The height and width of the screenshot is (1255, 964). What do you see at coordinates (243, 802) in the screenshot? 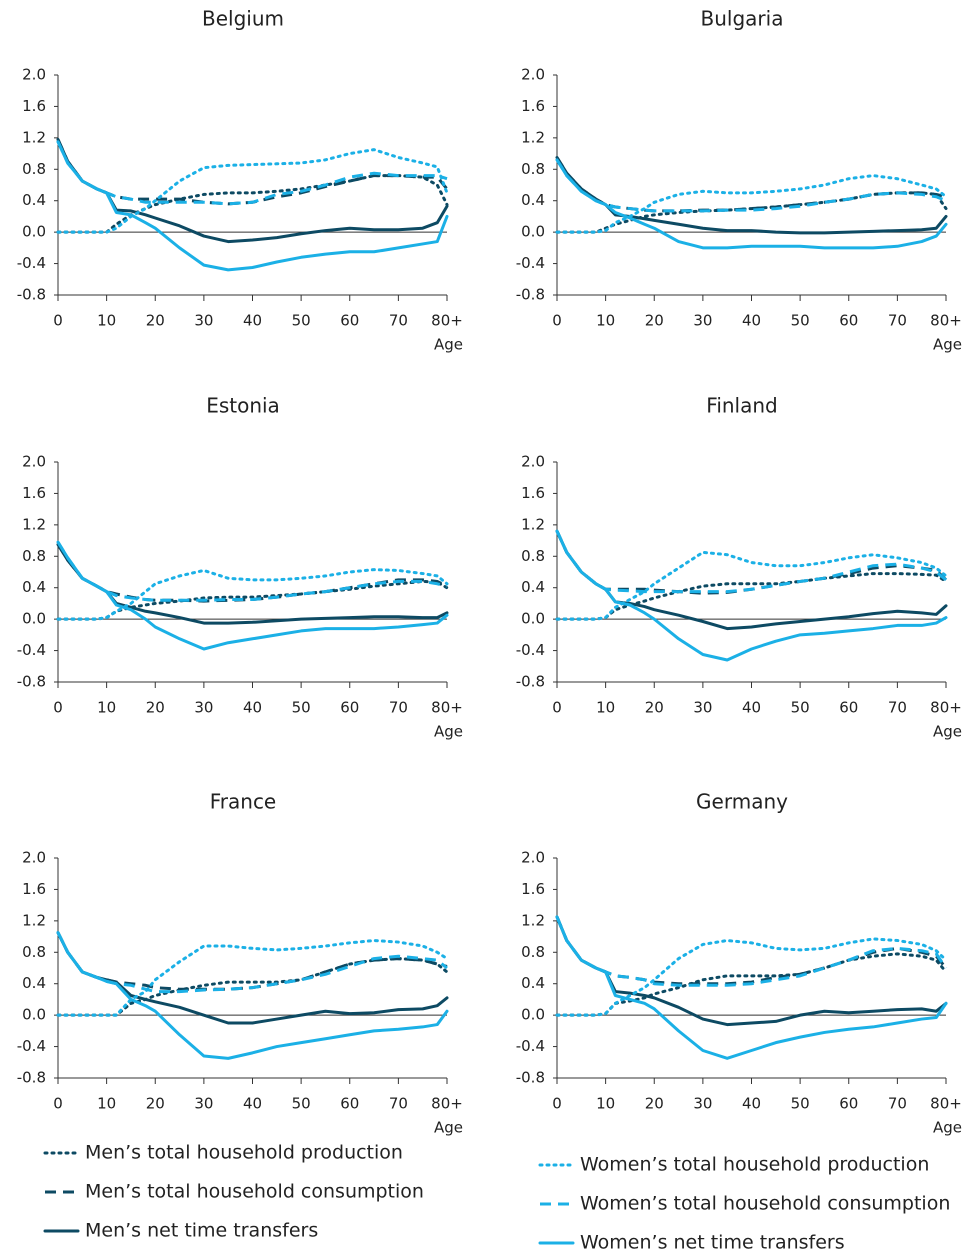
I see `panel-title: France` at bounding box center [243, 802].